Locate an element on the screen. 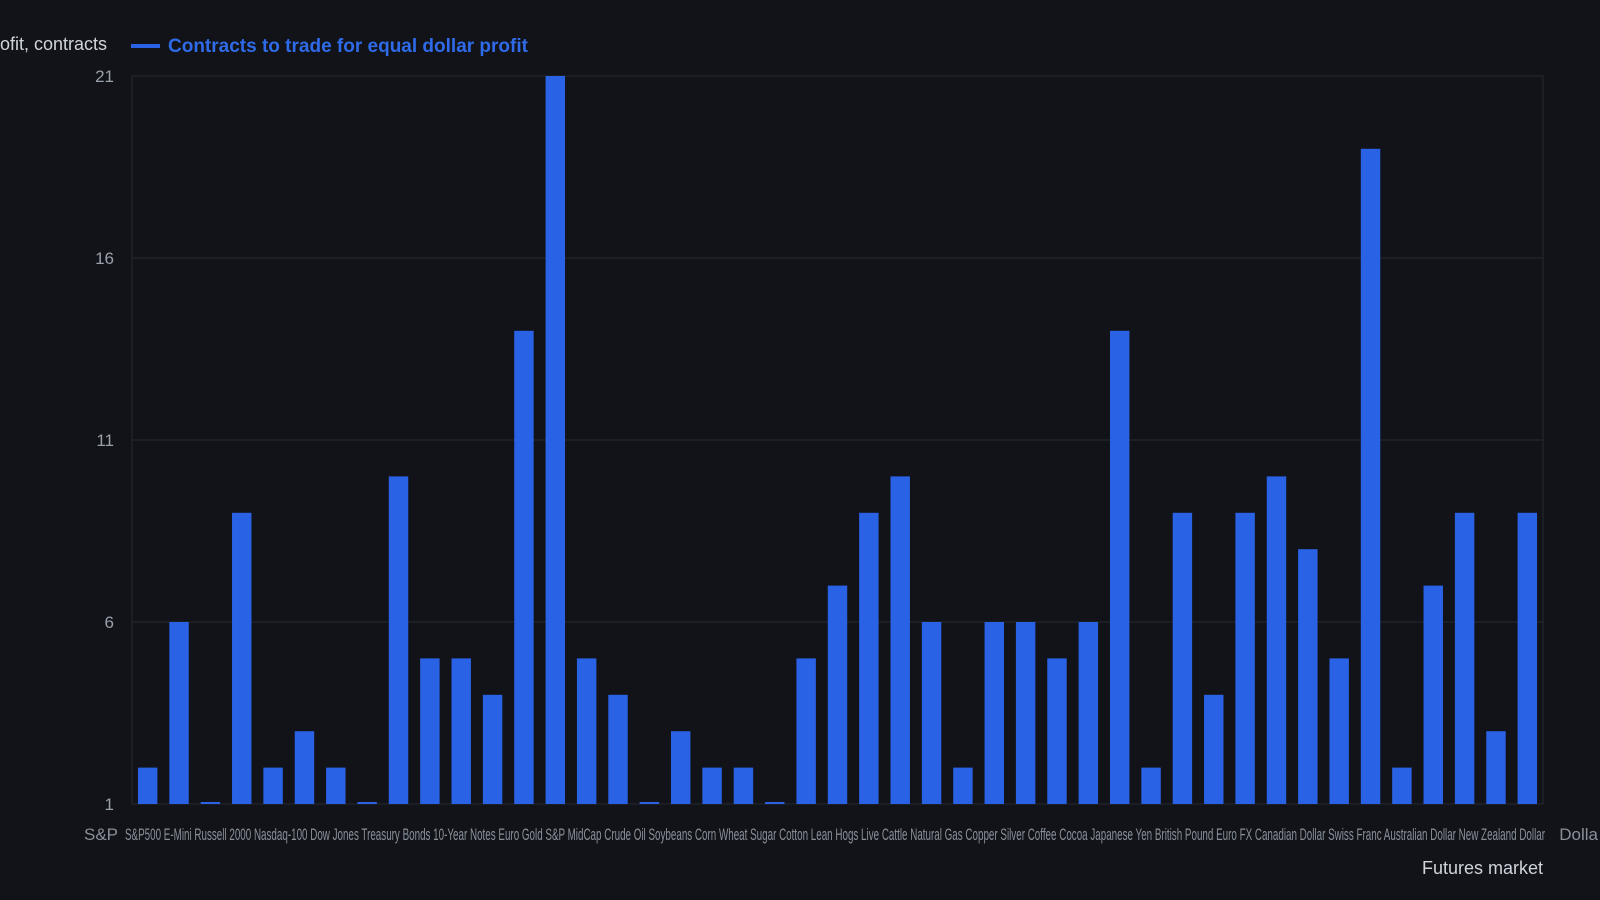 This screenshot has width=1600, height=900. x-tick-last: Dolla is located at coordinates (1578, 834).